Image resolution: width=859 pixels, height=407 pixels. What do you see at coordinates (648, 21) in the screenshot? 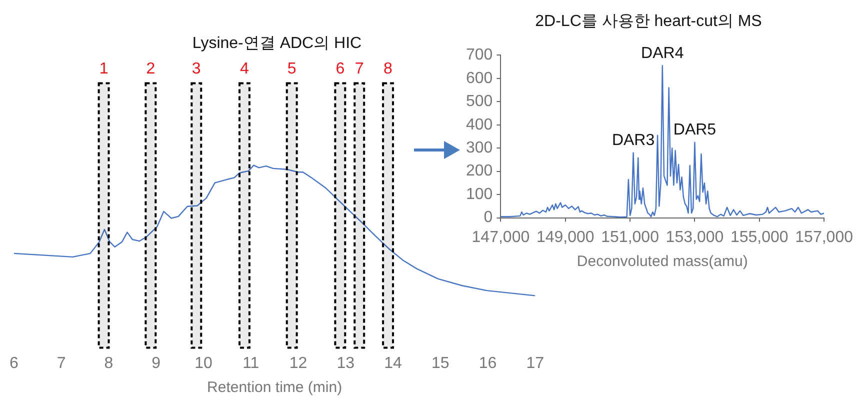
I see `chart-title: 2D-LC를 사용한 heart-cut의 MS` at bounding box center [648, 21].